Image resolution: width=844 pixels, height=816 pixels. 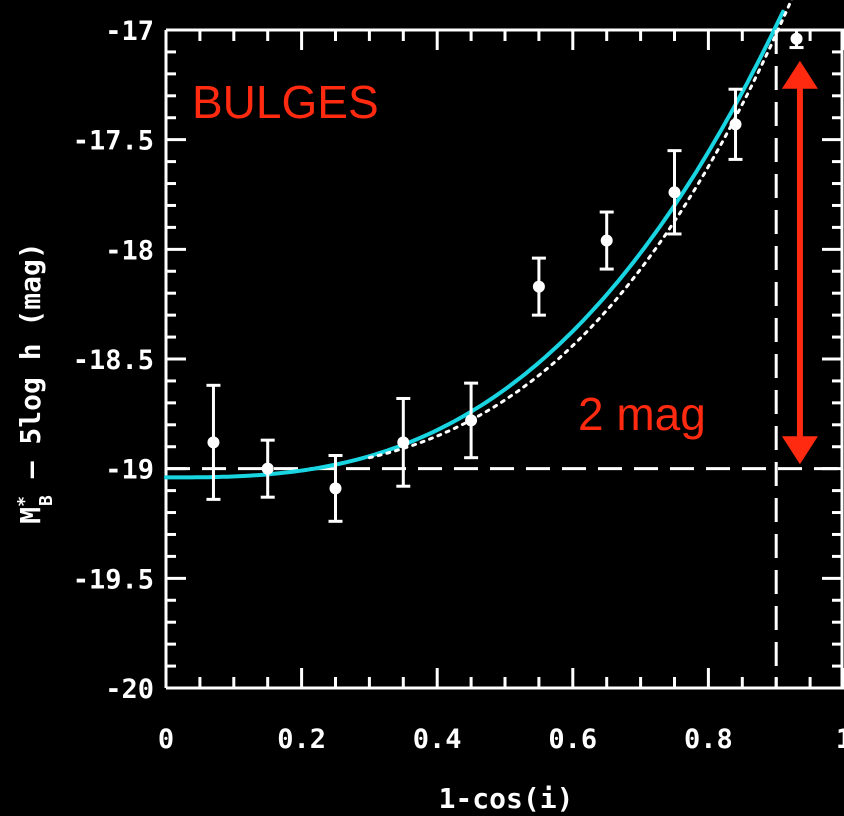 I want to click on x-tick-labels: 0 0.2 0.4 0.6 0.8 1, so click(x=501, y=739).